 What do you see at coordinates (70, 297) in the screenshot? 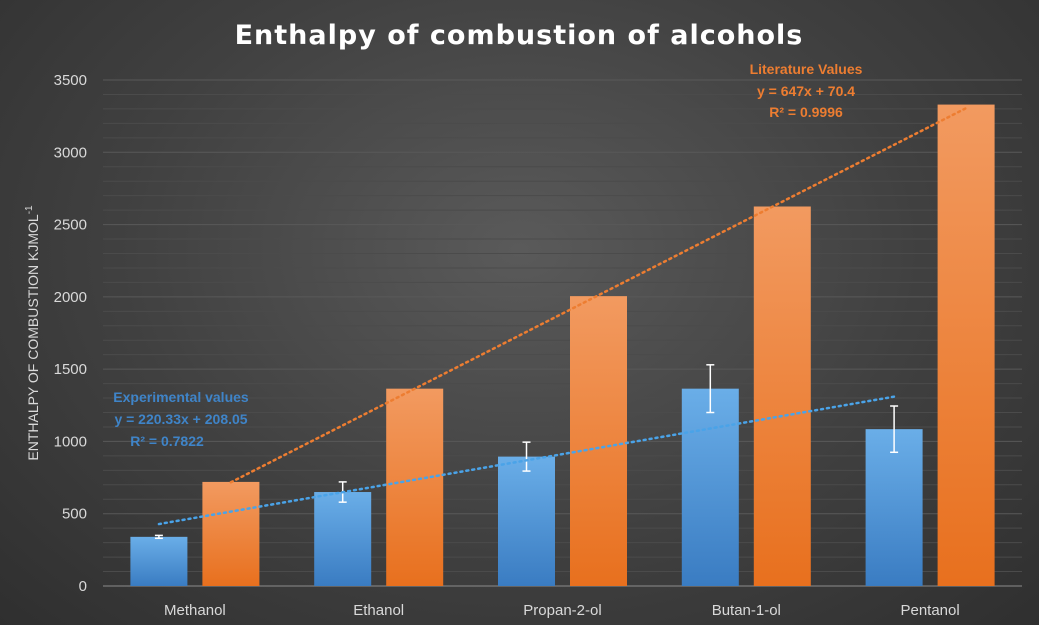
I see `y-tick-label: 2000` at bounding box center [70, 297].